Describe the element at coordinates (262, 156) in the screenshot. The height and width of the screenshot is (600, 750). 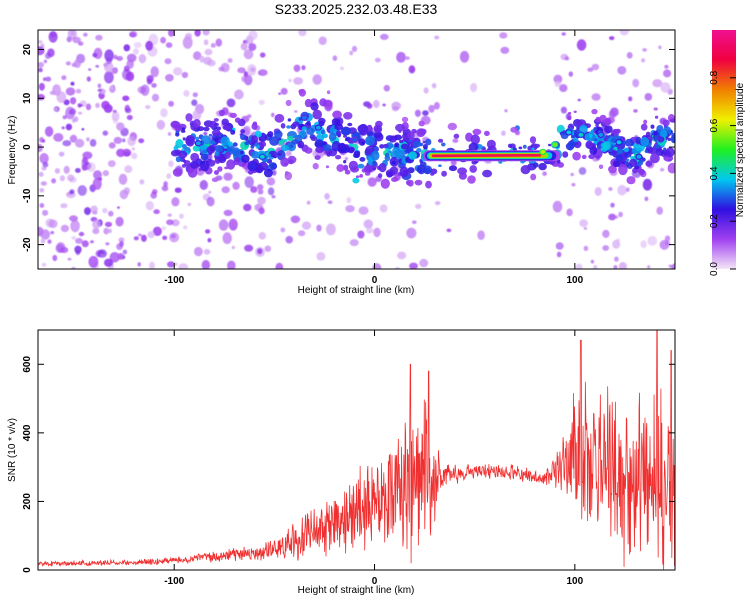
I see `spectrogram-bright-cell` at that location.